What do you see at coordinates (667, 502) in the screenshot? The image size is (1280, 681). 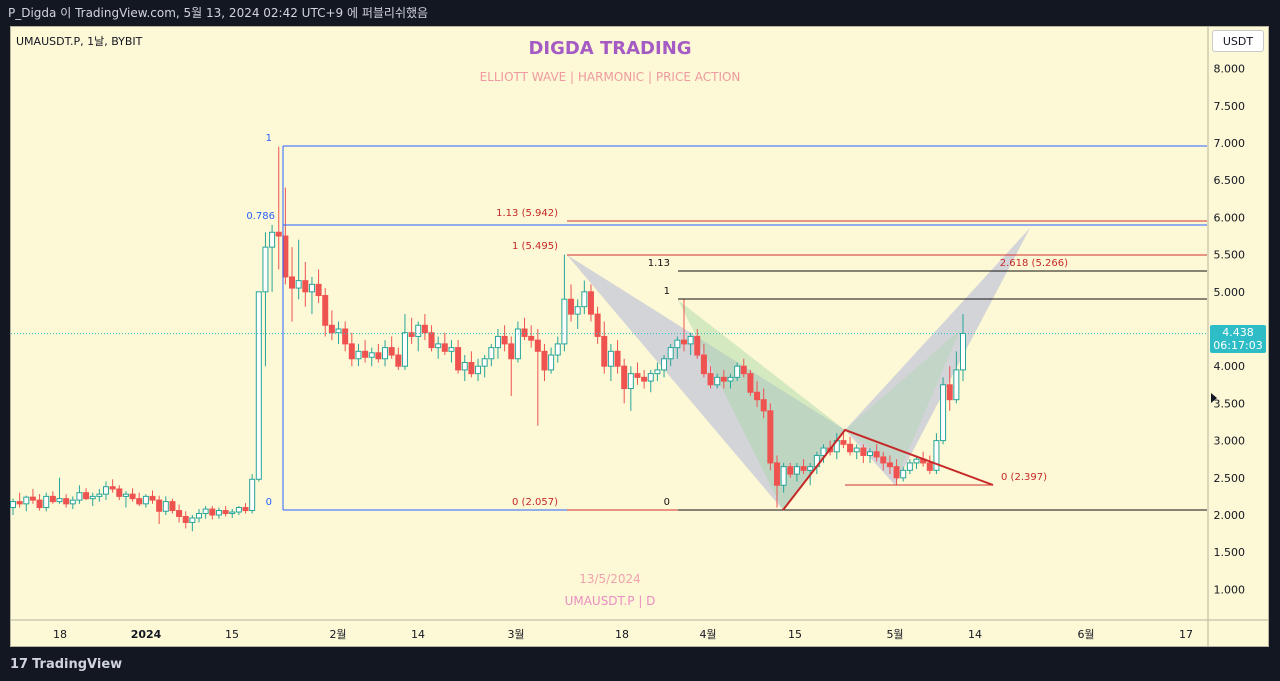 I see `fib-black-0-label: 0` at bounding box center [667, 502].